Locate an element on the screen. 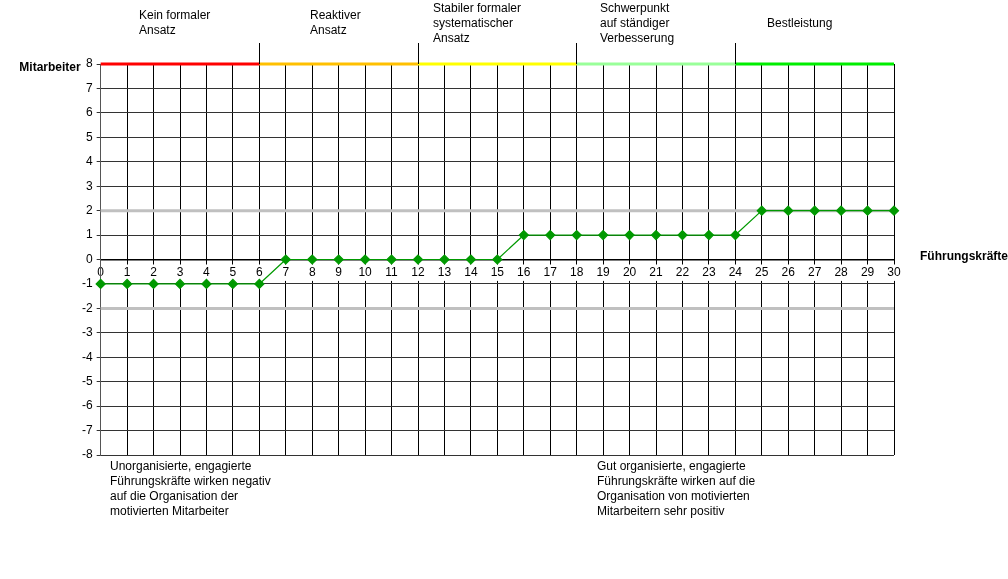  x-tick-label: 1 is located at coordinates (127, 272).